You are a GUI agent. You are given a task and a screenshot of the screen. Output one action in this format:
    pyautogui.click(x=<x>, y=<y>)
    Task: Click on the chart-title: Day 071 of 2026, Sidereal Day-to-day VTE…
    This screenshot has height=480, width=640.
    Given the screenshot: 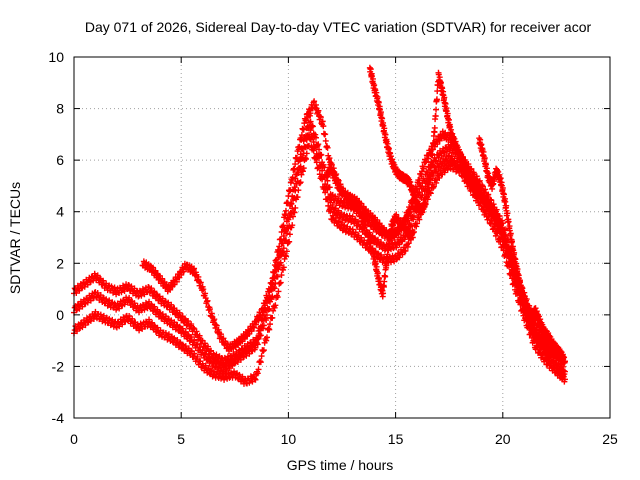 What is the action you would take?
    pyautogui.click(x=338, y=27)
    